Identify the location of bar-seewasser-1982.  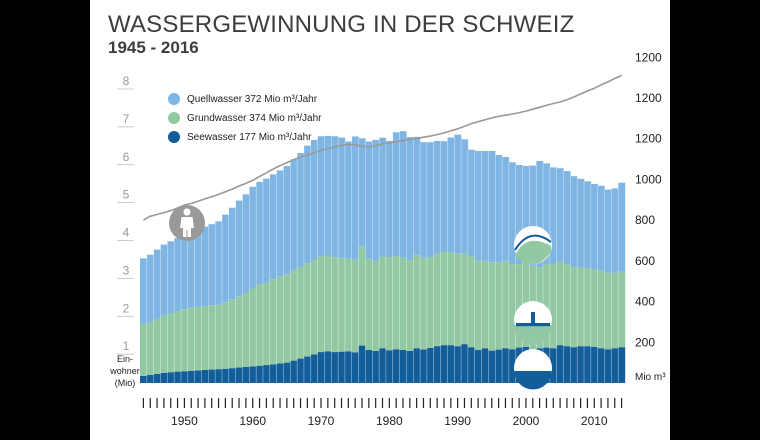
(403, 366).